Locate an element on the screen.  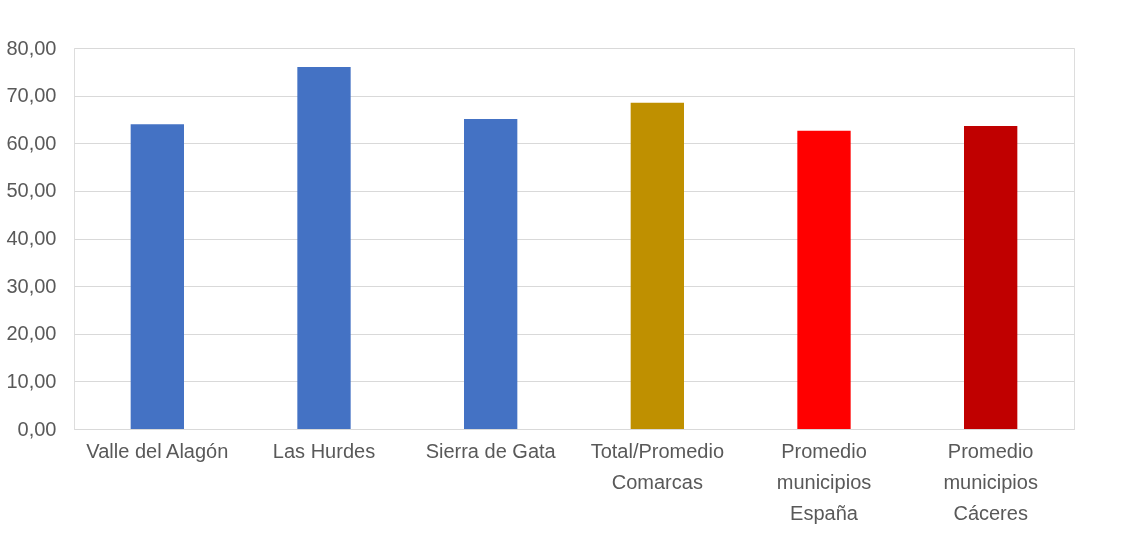
x-tick-label: Promedio municipios España is located at coordinates (824, 481).